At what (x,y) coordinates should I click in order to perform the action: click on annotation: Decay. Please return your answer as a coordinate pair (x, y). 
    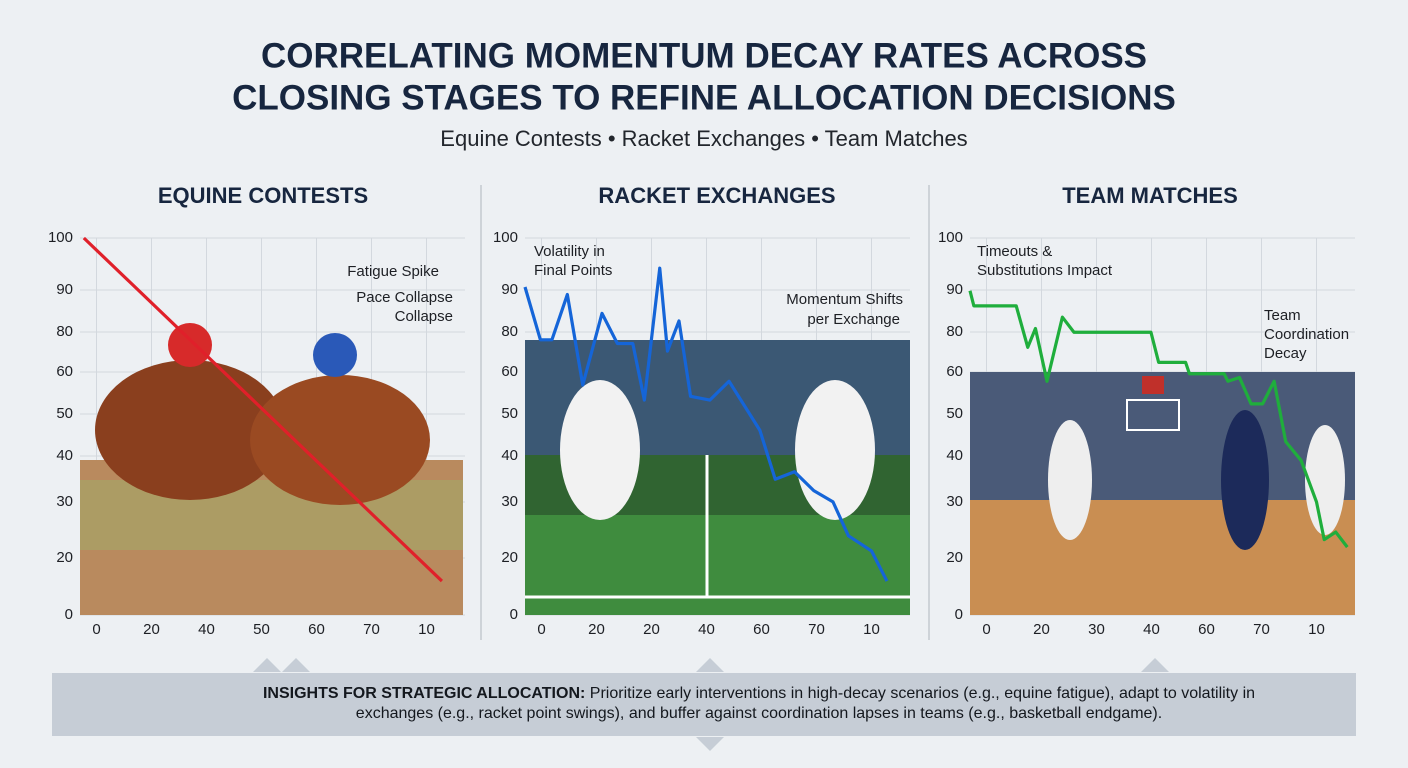
    Looking at the image, I should click on (1285, 353).